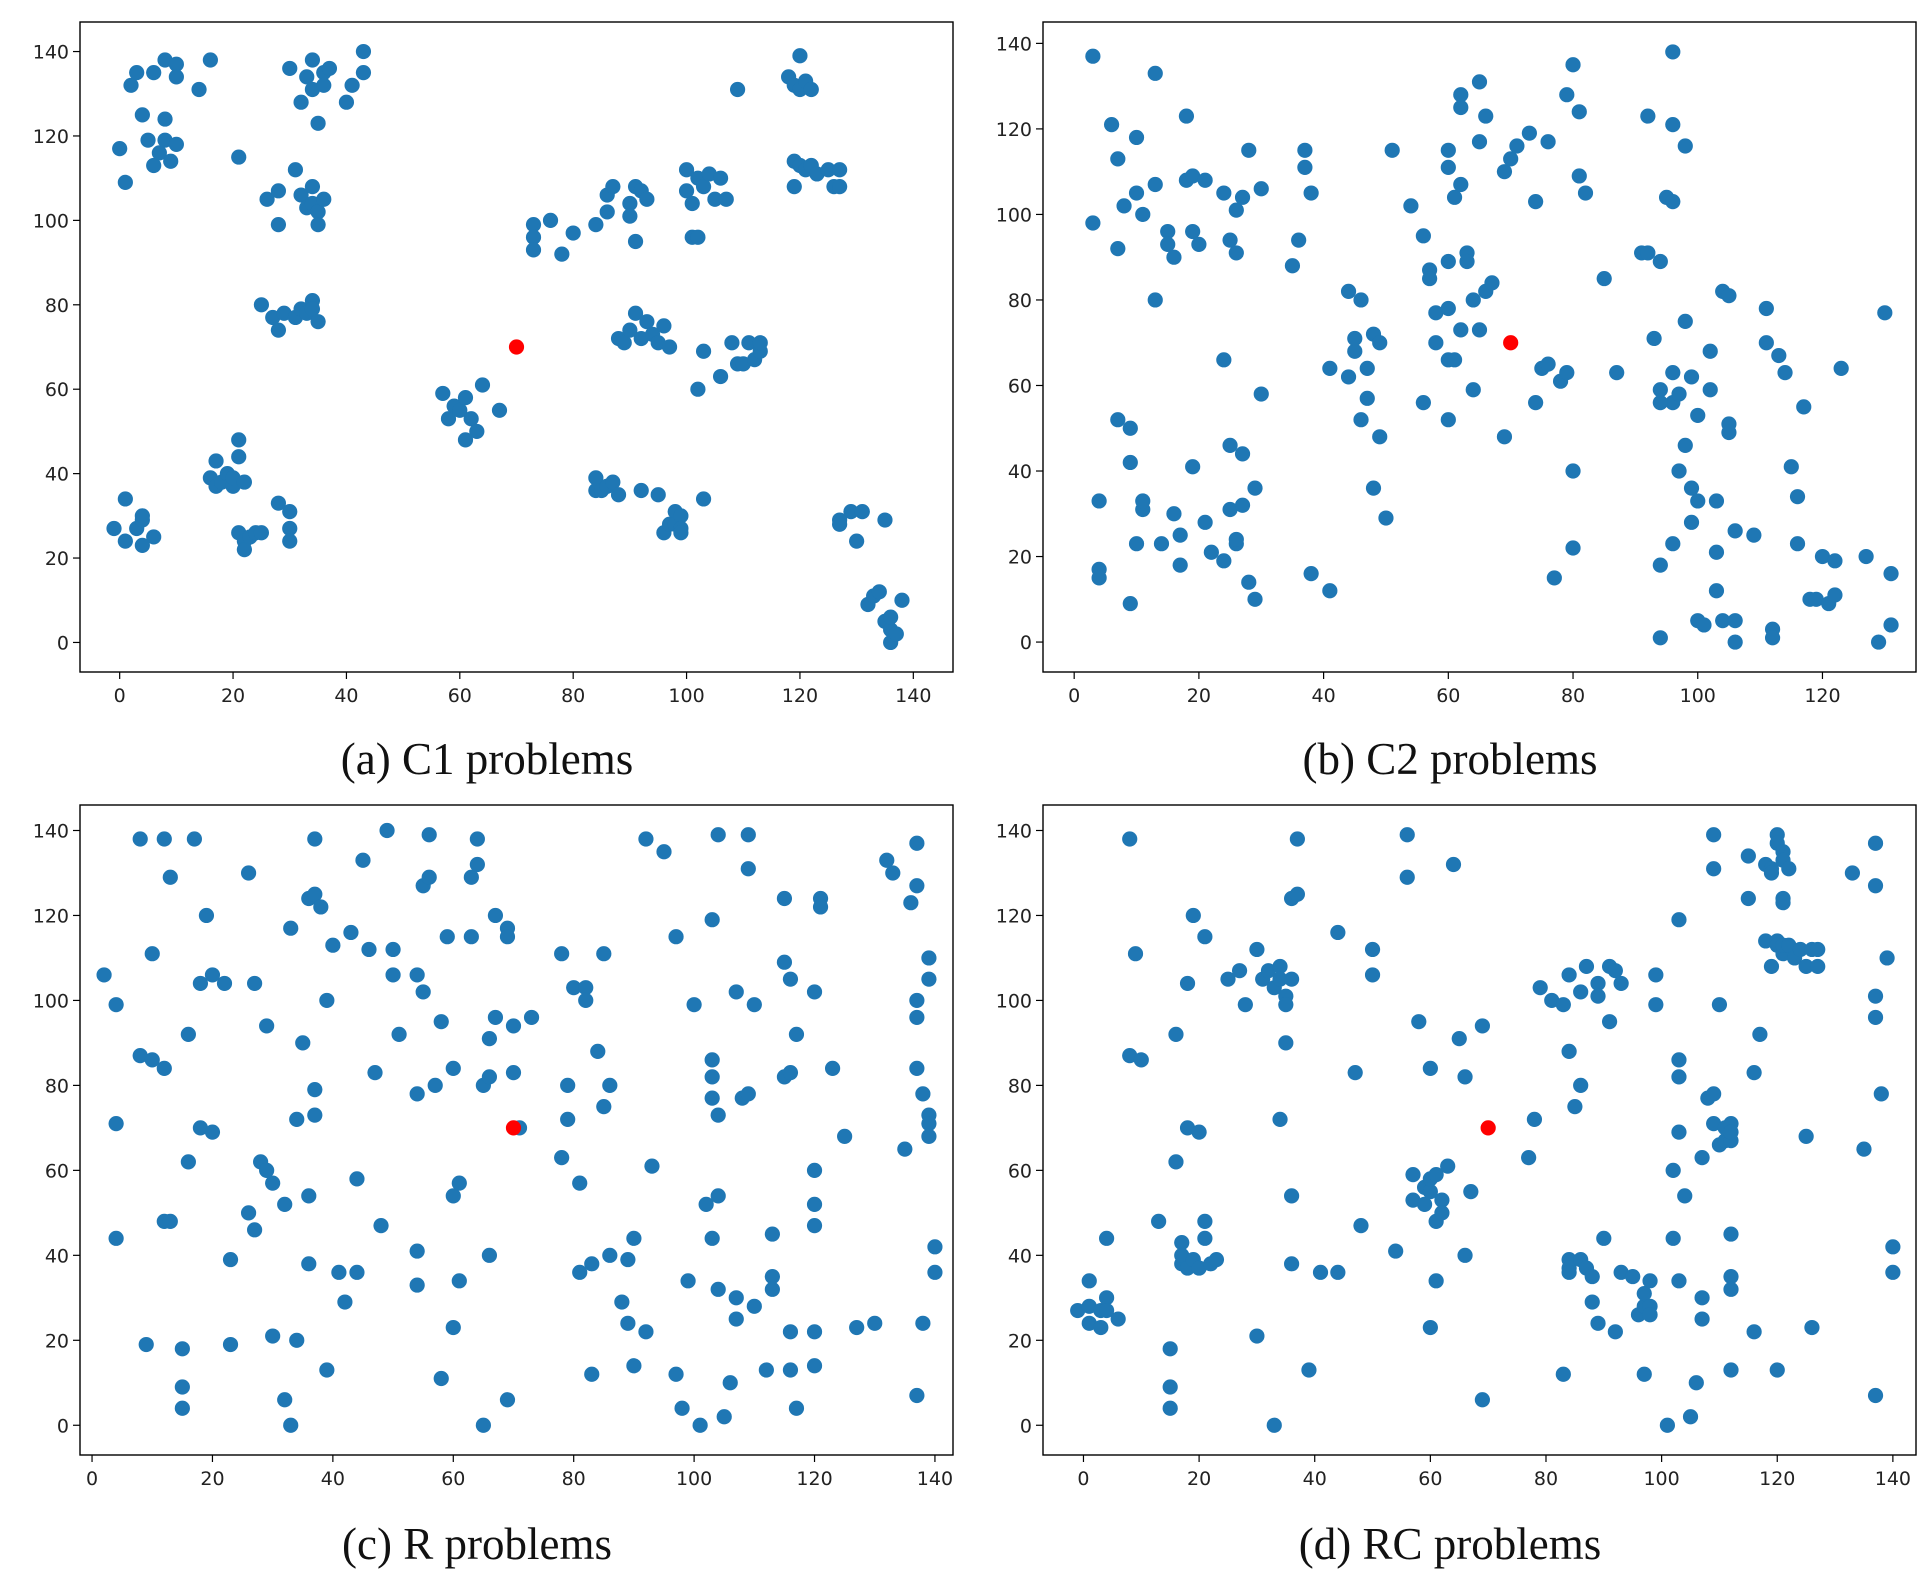 This screenshot has height=1580, width=1932. What do you see at coordinates (1573, 696) in the screenshot?
I see `panel-b-xtick-label: 80` at bounding box center [1573, 696].